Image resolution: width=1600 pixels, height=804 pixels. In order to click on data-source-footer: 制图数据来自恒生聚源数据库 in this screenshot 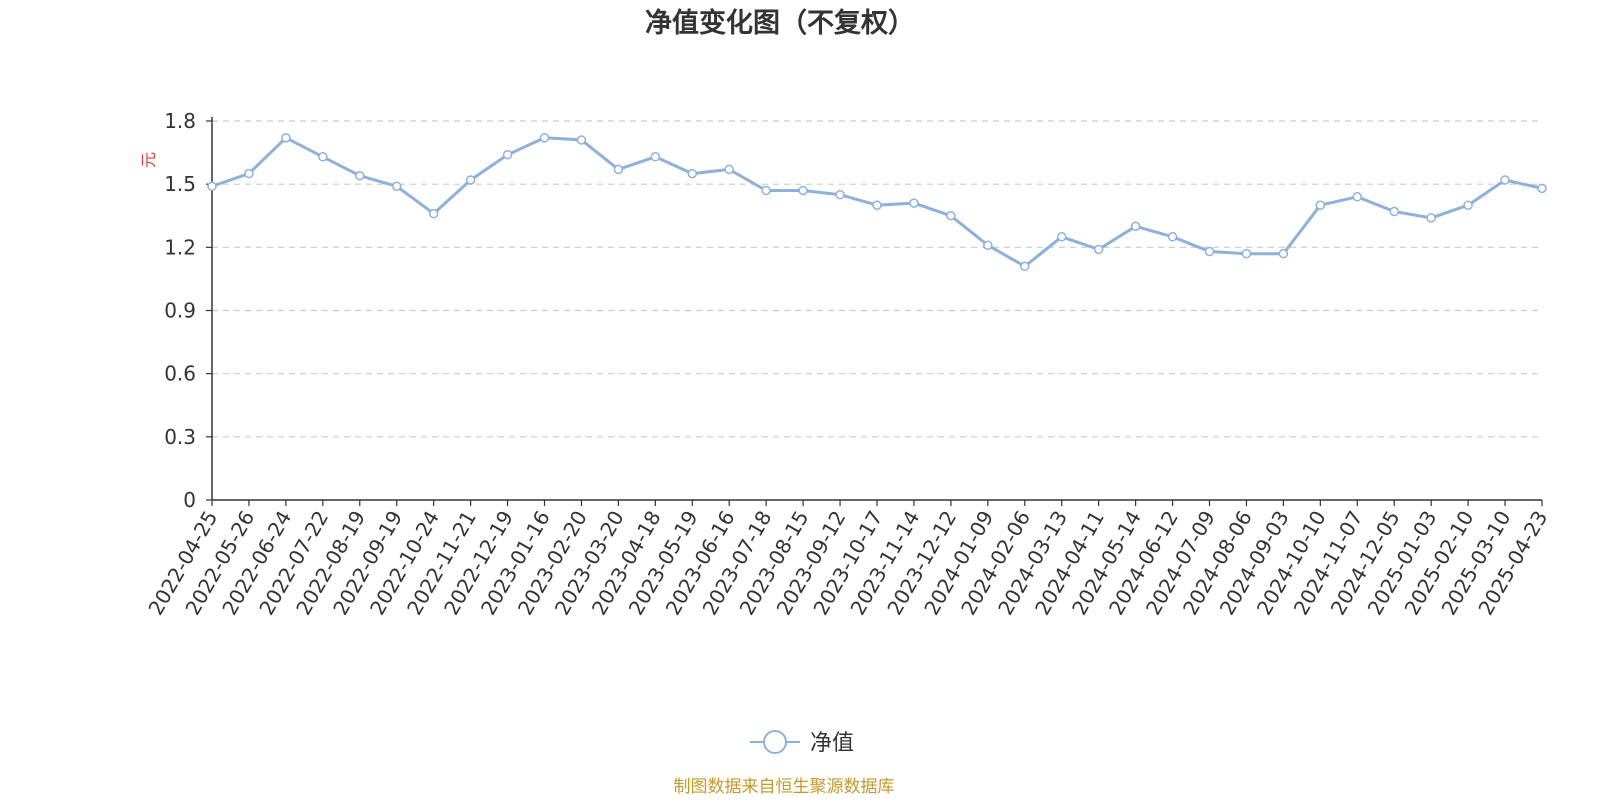, I will do `click(784, 787)`.